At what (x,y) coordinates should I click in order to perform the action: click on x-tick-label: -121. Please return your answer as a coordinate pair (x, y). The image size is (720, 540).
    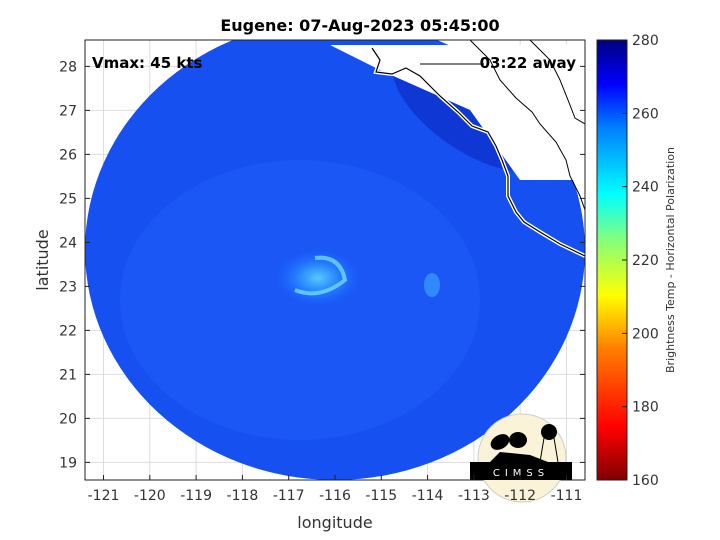
    Looking at the image, I should click on (104, 496).